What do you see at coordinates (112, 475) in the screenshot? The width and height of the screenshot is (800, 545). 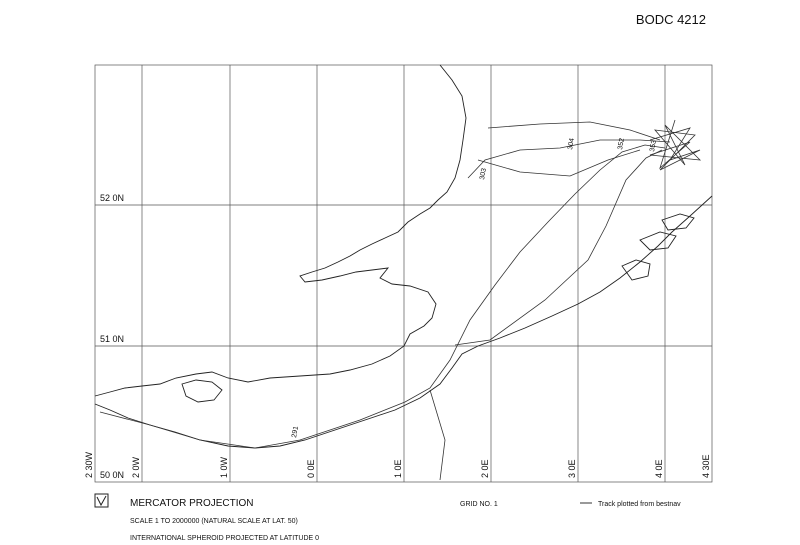 I see `latitude-label: 50 0N` at bounding box center [112, 475].